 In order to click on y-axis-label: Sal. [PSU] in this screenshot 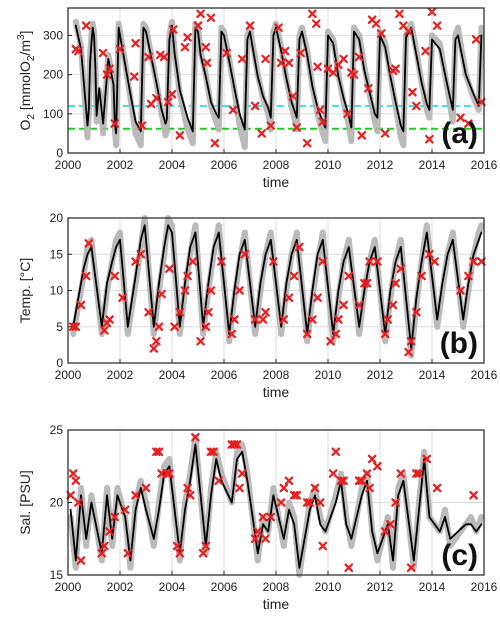, I will do `click(25, 502)`.